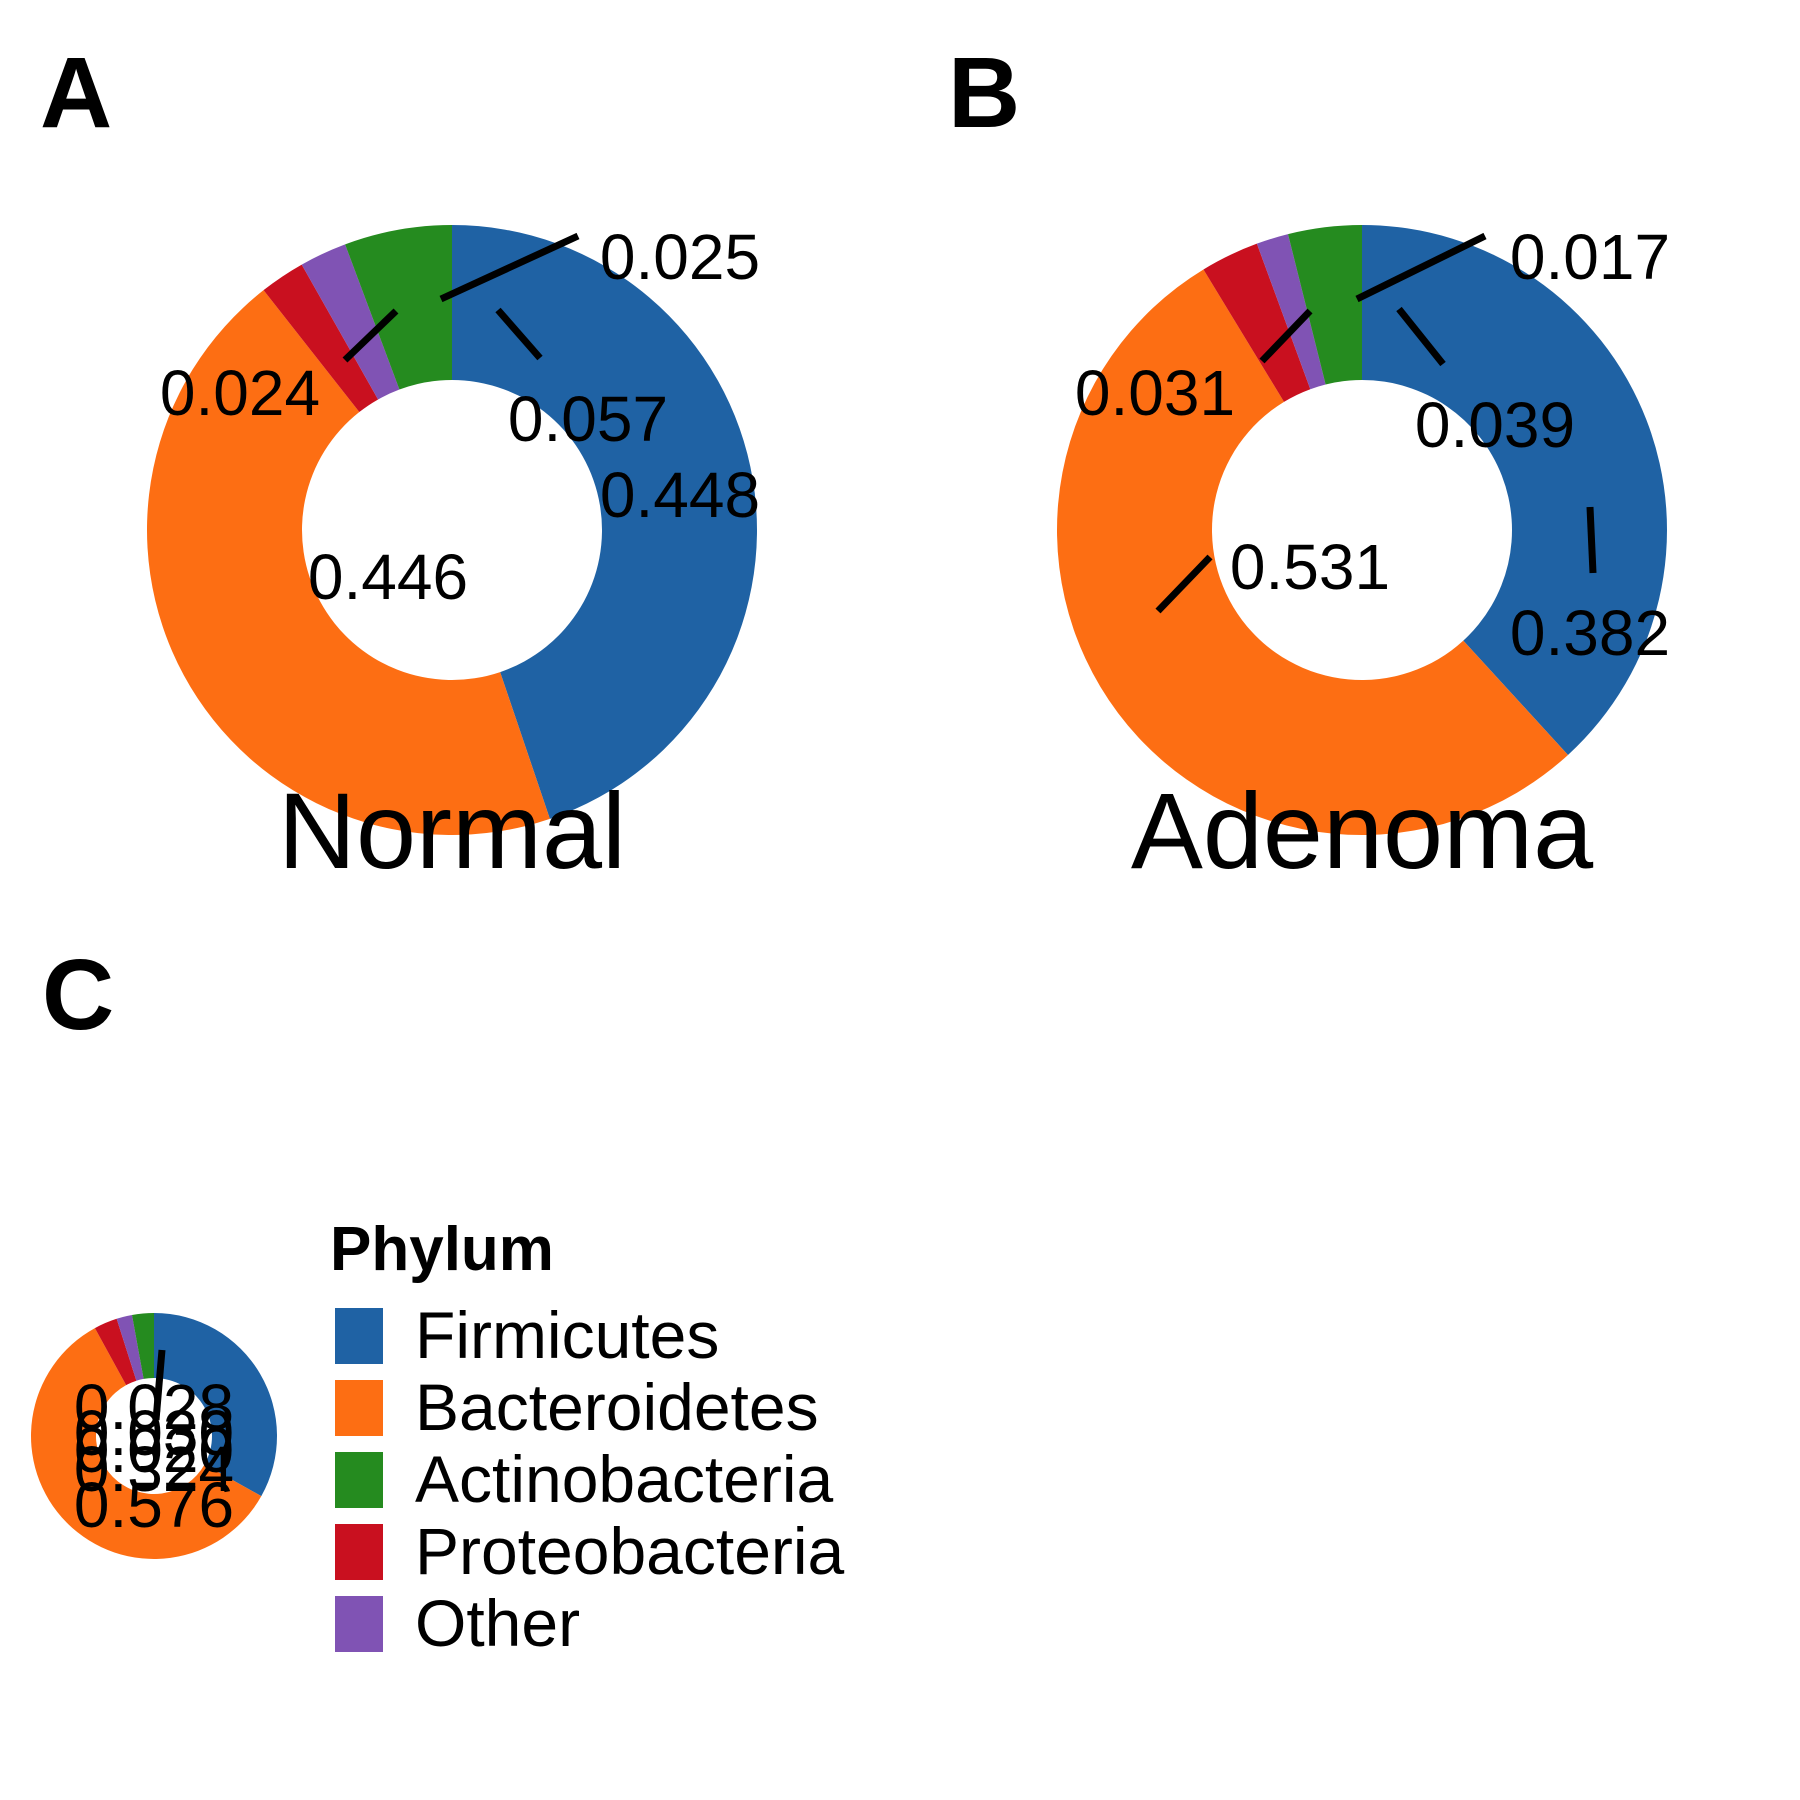  What do you see at coordinates (617, 1407) in the screenshot?
I see `legend-label-bacteroidetes: Bacteroidetes` at bounding box center [617, 1407].